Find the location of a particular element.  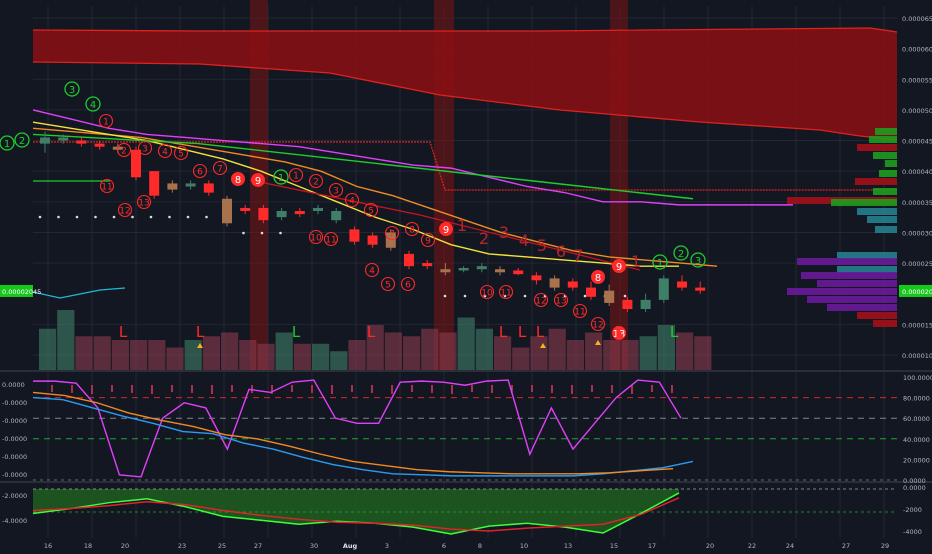

price-axis-label: 0.00003500 is located at coordinates (917, 203).